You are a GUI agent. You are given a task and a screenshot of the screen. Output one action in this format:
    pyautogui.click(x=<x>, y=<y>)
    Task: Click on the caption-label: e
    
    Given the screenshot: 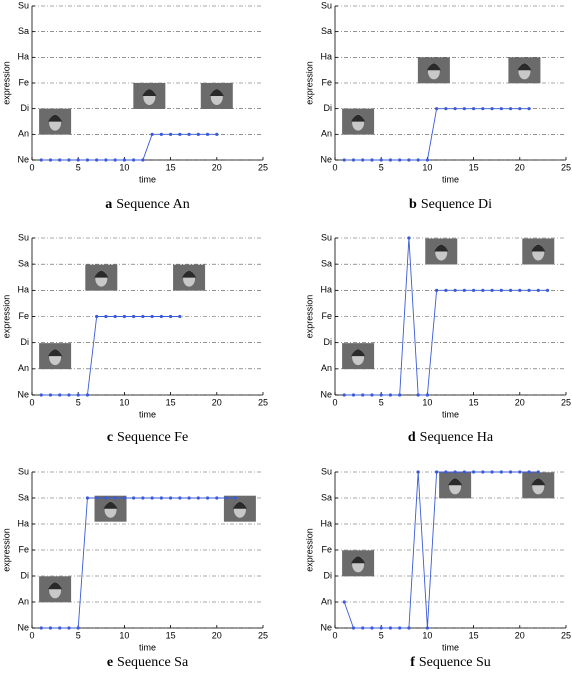 What is the action you would take?
    pyautogui.click(x=110, y=662)
    